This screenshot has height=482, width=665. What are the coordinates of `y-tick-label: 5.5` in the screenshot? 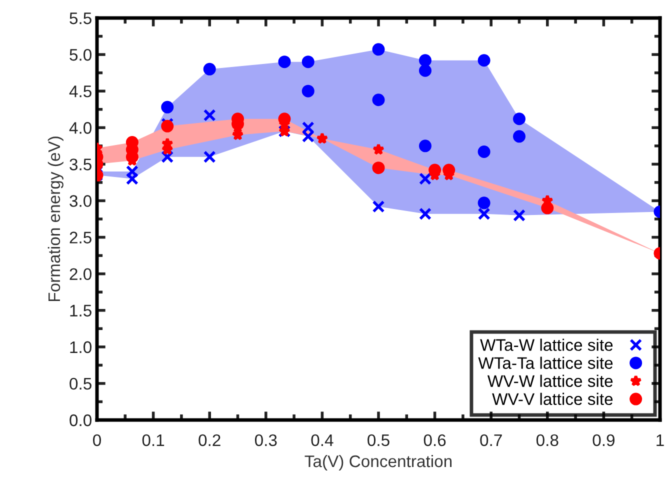 It's located at (81, 18).